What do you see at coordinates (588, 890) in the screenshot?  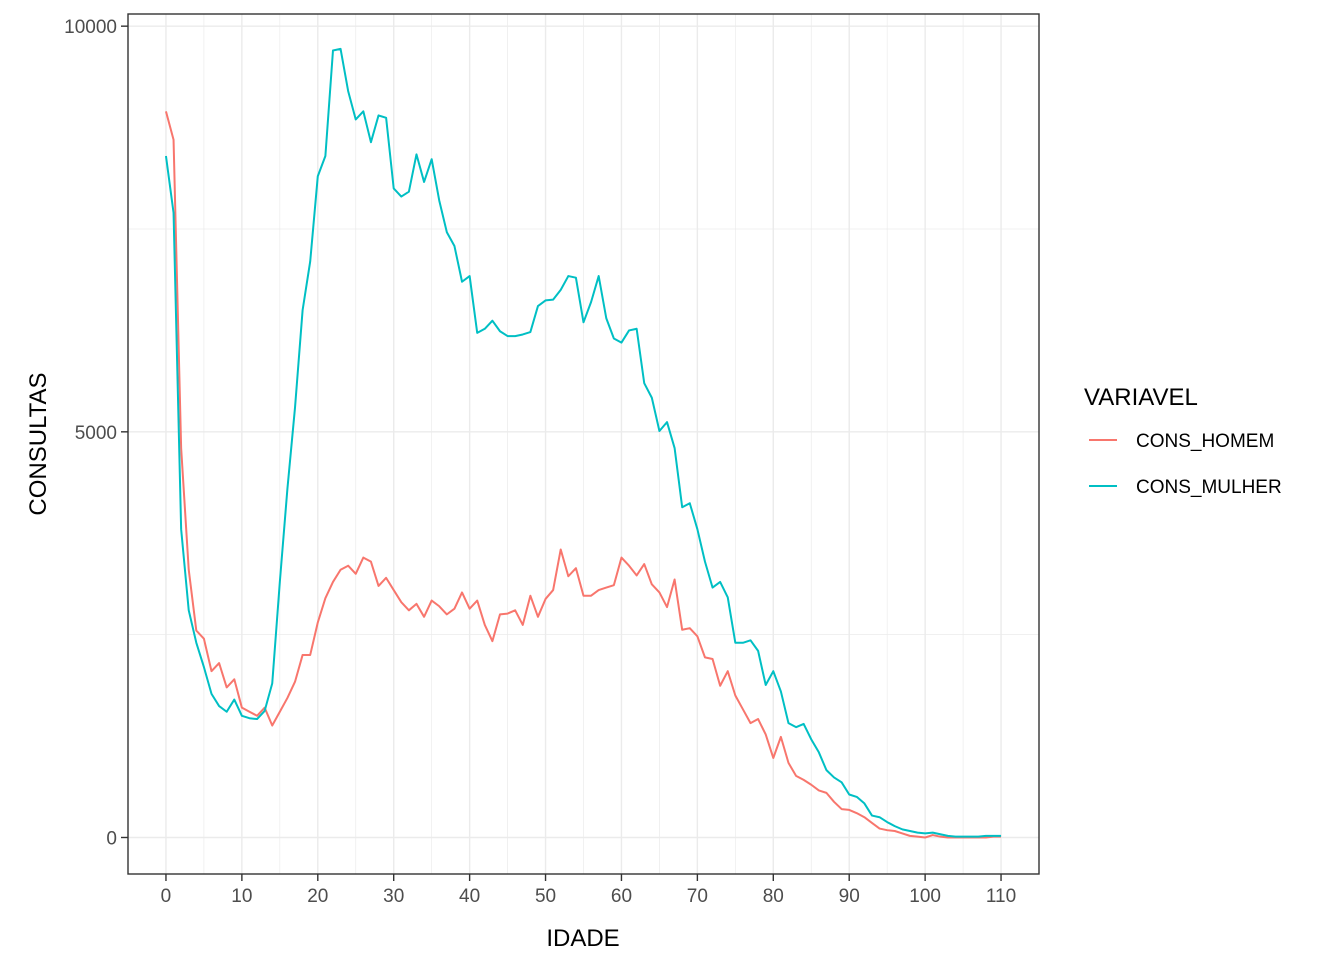 I see `x-axis-ticks: 0 10 20 30 40 50 60 70 80 90 100 110` at bounding box center [588, 890].